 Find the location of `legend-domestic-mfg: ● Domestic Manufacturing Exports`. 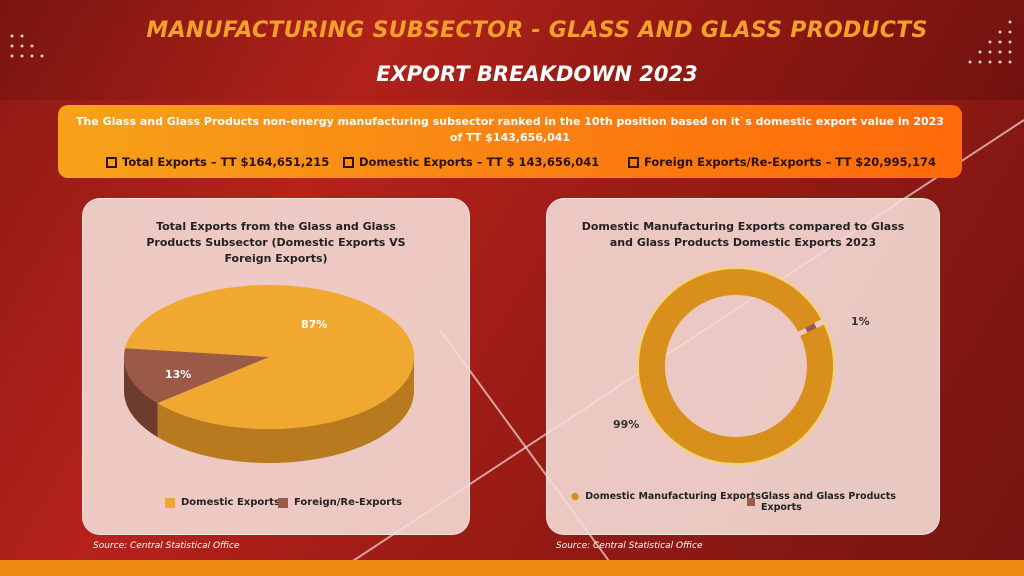

legend-domestic-mfg: ● Domestic Manufacturing Exports is located at coordinates (666, 496).